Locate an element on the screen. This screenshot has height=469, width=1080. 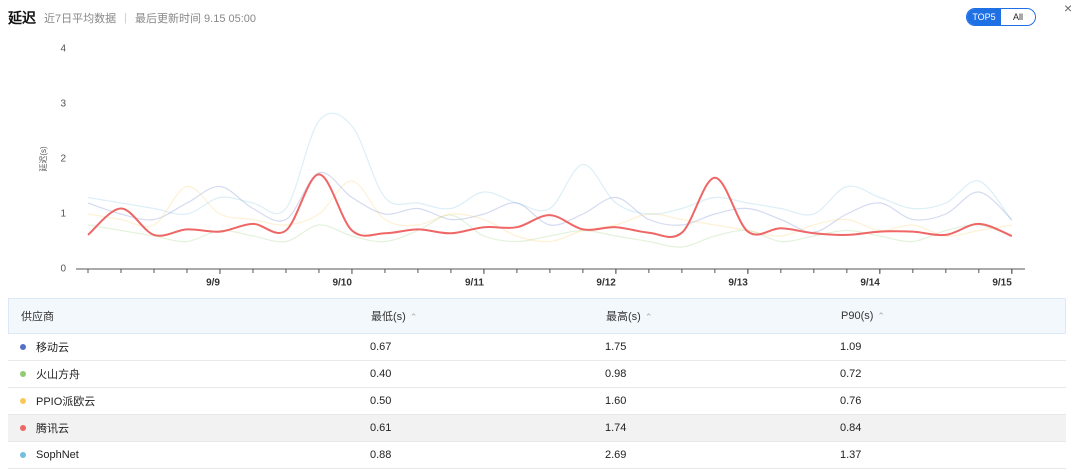
table-cell: 1.37 is located at coordinates (851, 455).